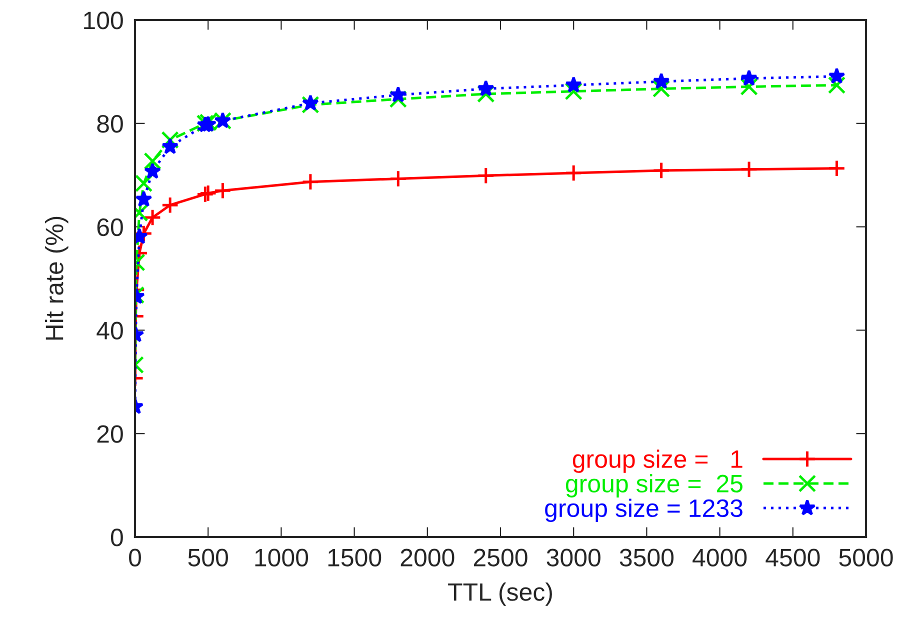 This screenshot has height=632, width=902. What do you see at coordinates (208, 557) in the screenshot?
I see `x-tick-label: 500` at bounding box center [208, 557].